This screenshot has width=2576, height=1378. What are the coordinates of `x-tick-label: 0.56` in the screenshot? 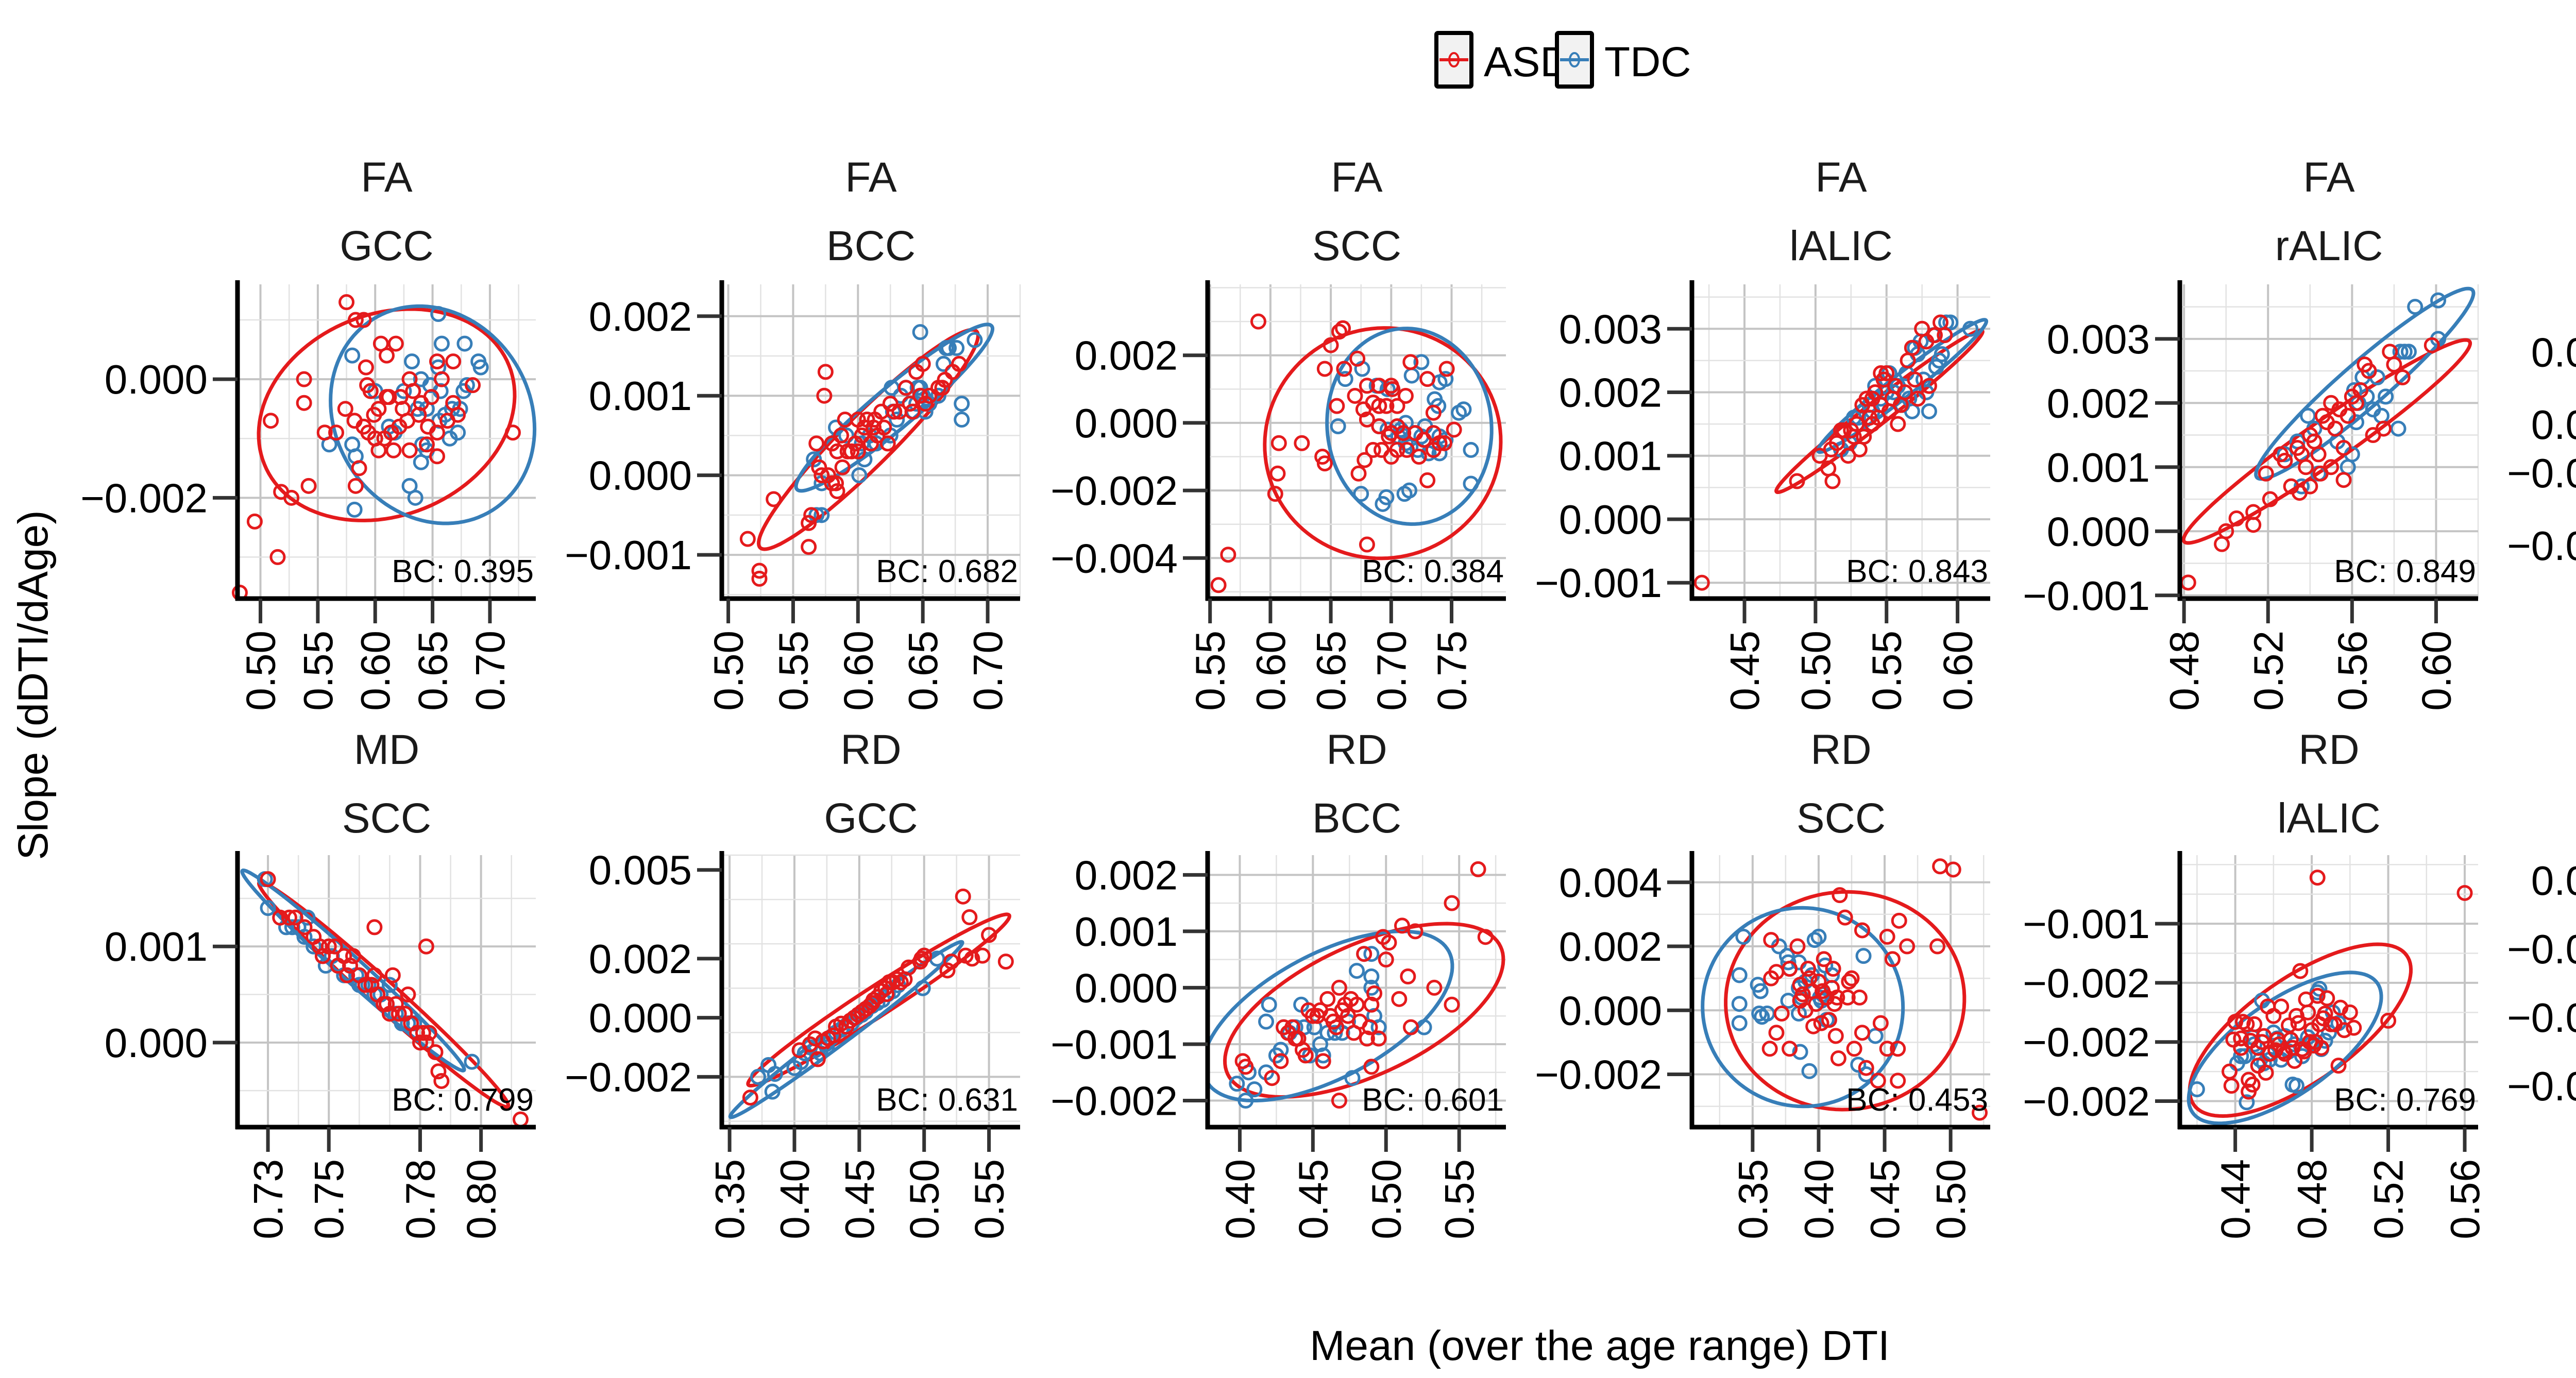 It's located at (2465, 1199).